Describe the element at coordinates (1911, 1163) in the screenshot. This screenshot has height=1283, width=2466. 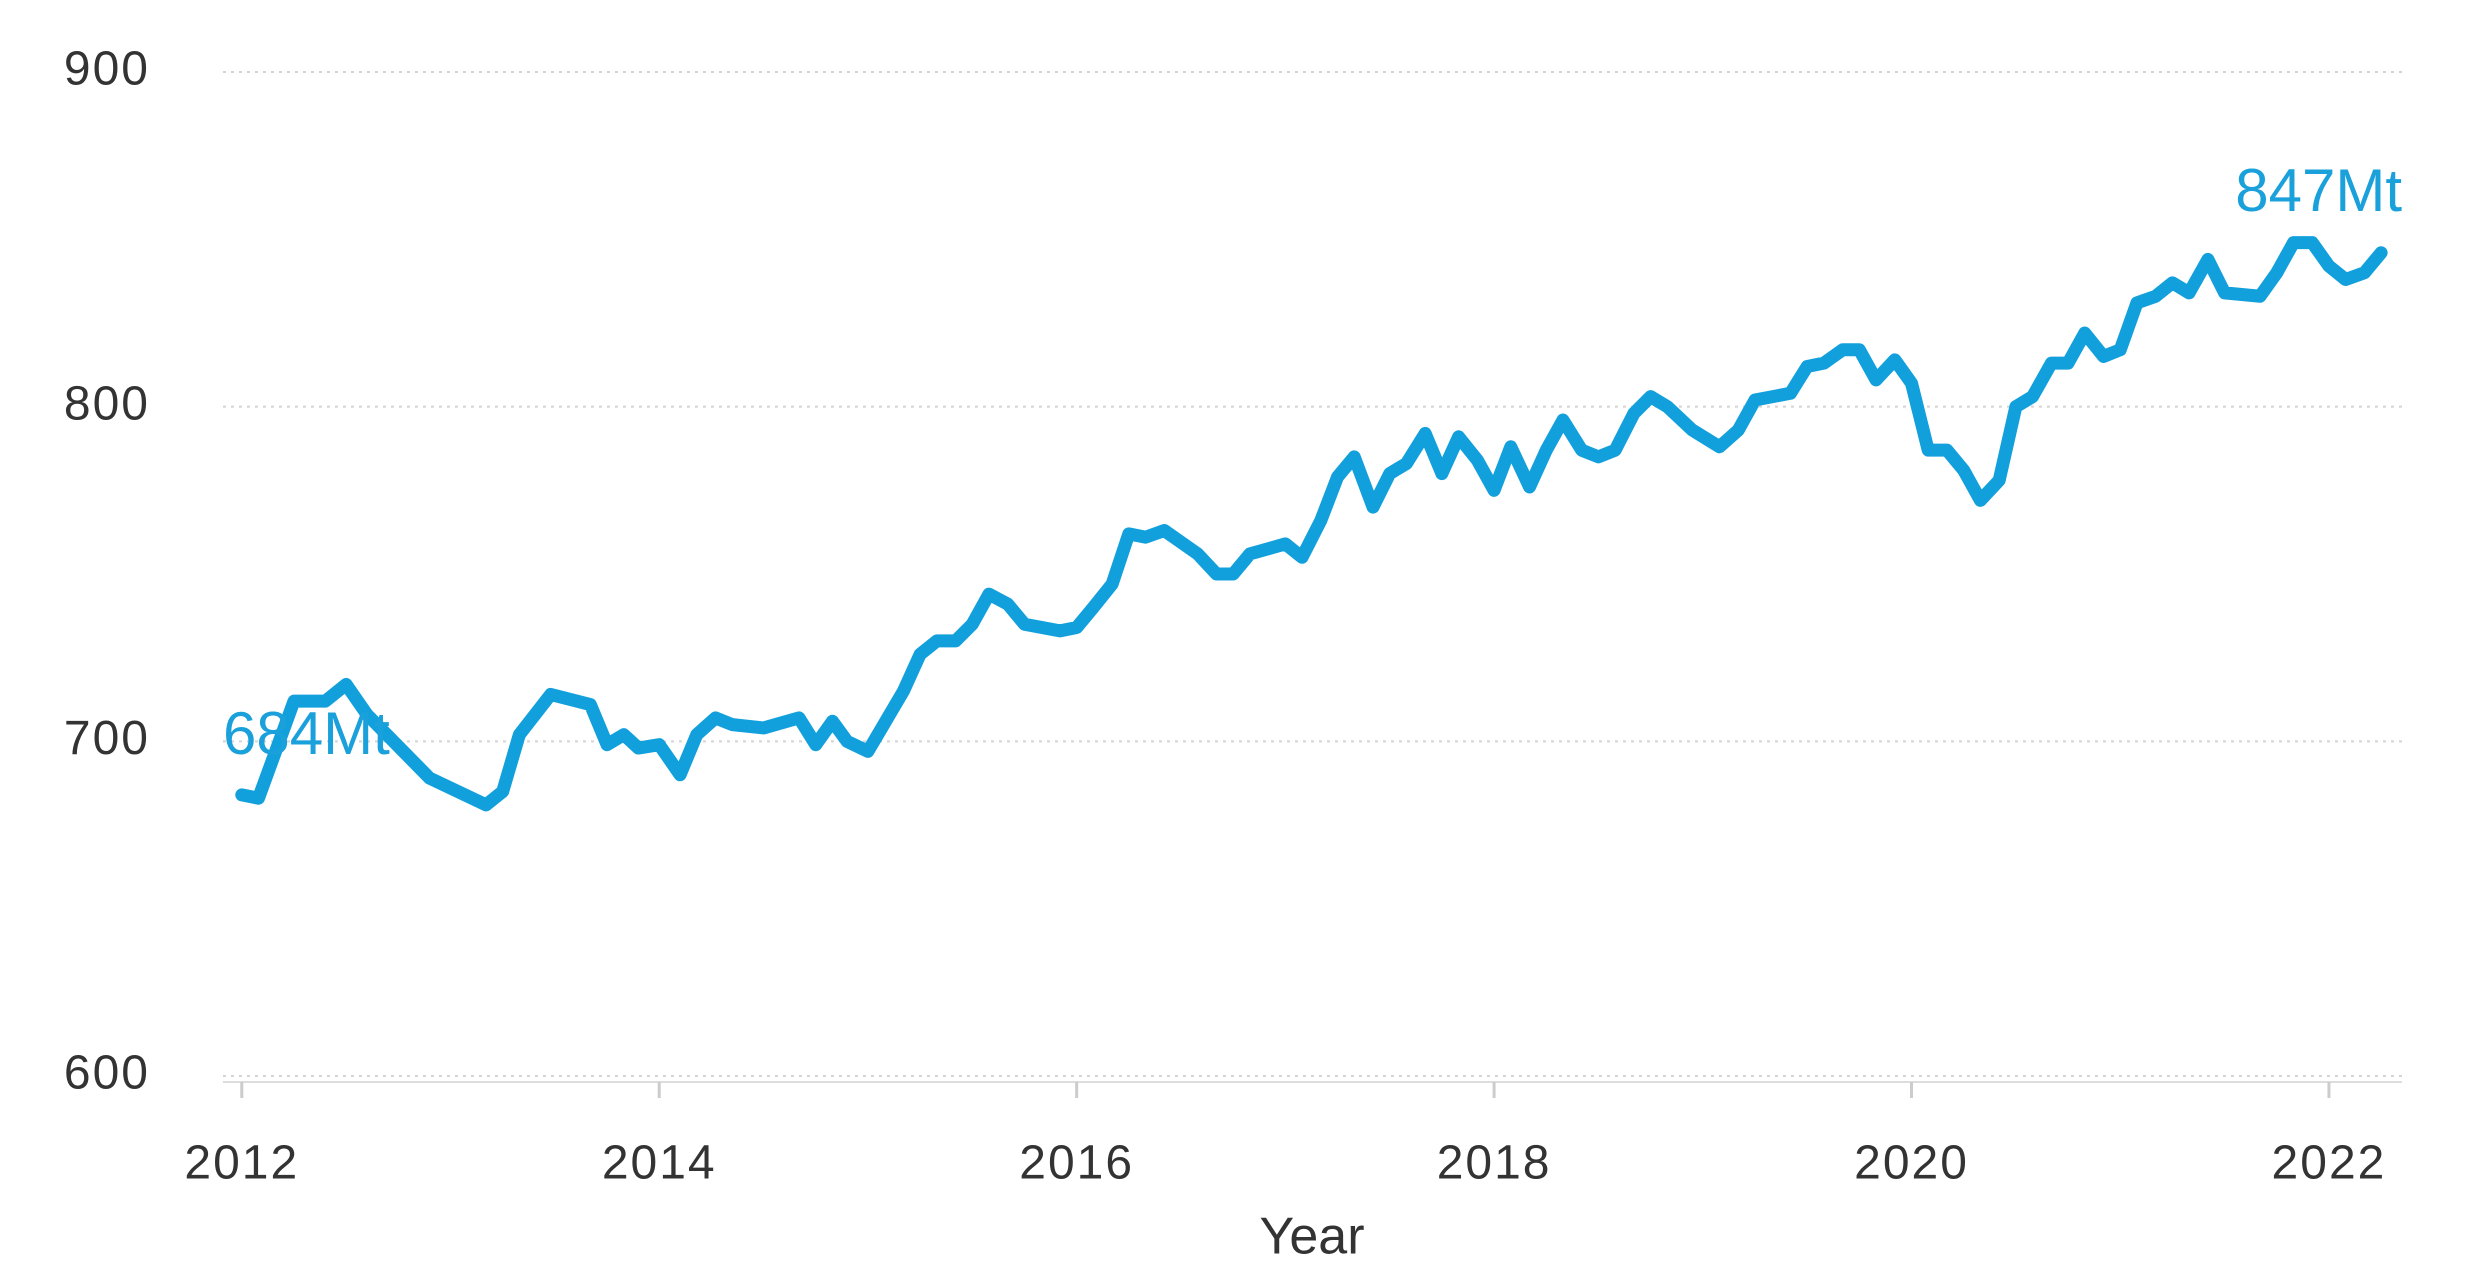
I see `x-tick-label: 2020` at that location.